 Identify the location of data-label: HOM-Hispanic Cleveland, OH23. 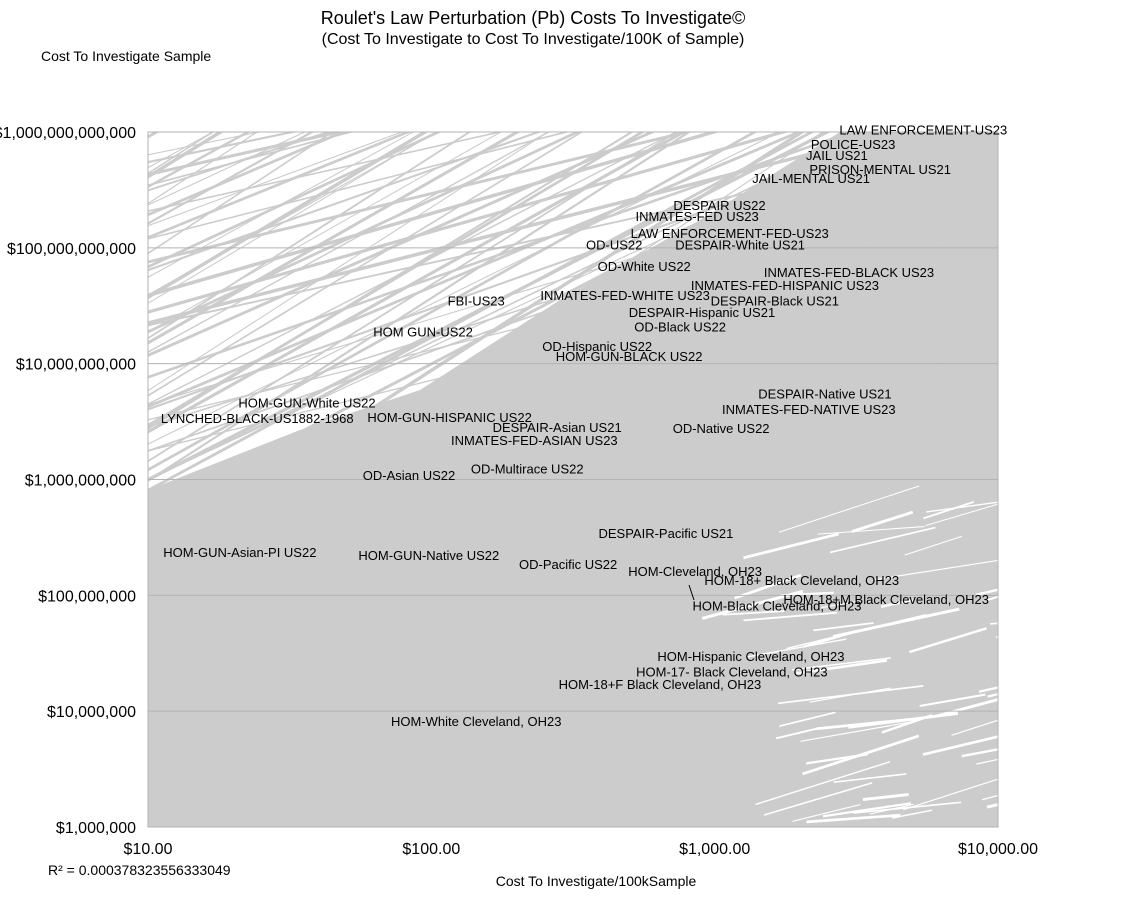
(750, 656).